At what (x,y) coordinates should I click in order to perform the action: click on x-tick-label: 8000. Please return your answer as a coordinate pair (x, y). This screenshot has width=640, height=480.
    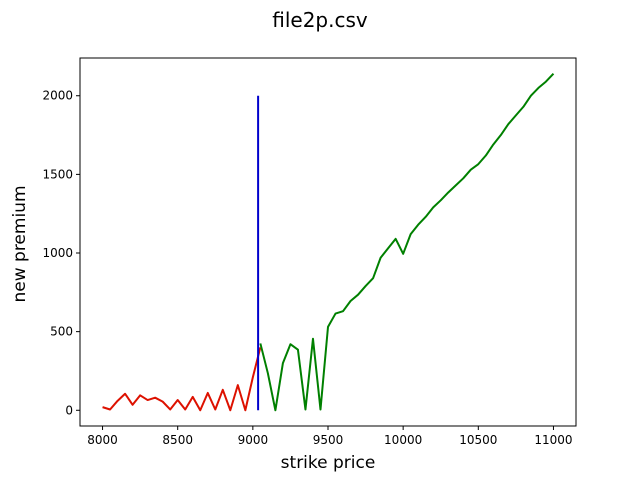
    Looking at the image, I should click on (102, 440).